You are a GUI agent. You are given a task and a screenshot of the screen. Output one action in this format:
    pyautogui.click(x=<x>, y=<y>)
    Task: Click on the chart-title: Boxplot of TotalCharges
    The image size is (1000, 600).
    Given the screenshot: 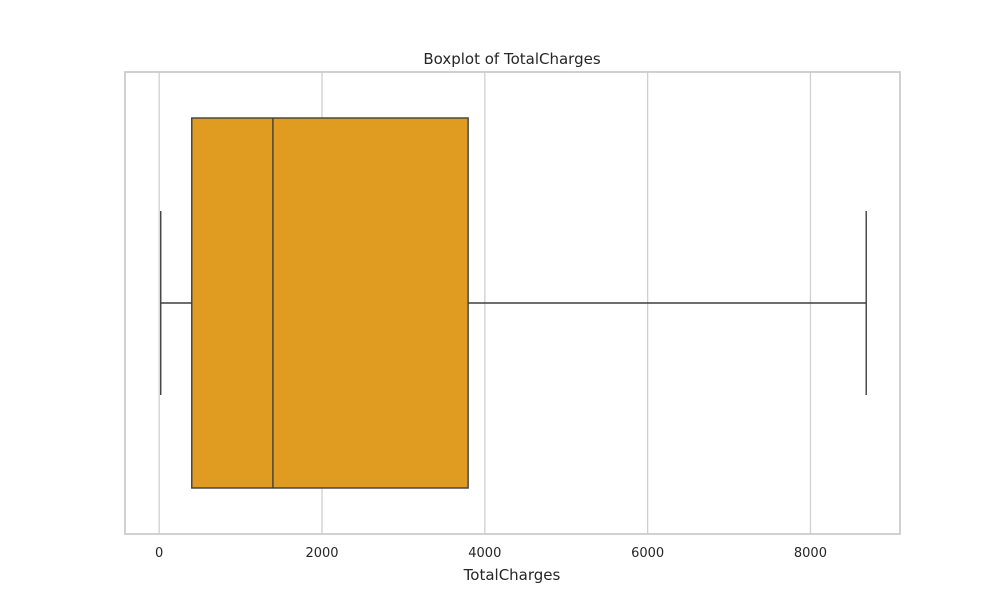 What is the action you would take?
    pyautogui.click(x=511, y=59)
    